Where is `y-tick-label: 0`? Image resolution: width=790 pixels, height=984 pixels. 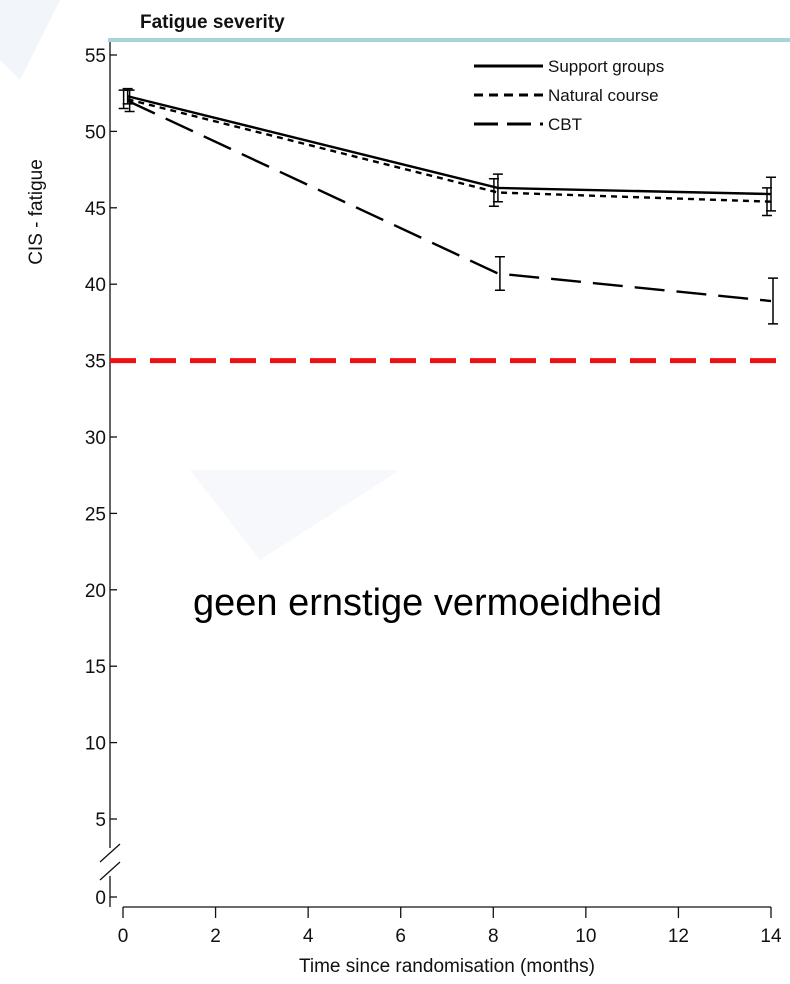 y-tick-label: 0 is located at coordinates (100, 898).